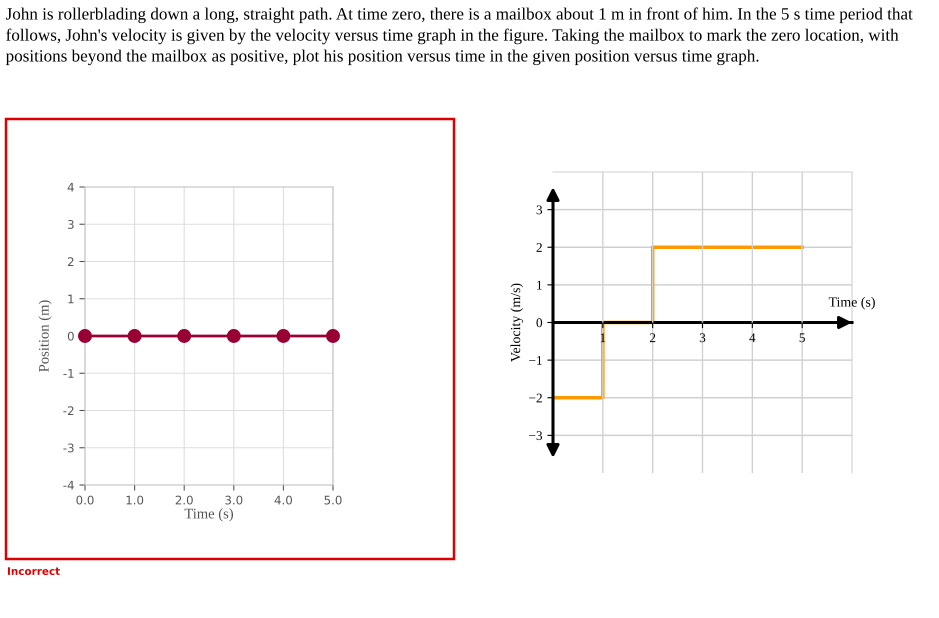 The width and height of the screenshot is (939, 618). I want to click on x-tick-label: 4, so click(752, 337).